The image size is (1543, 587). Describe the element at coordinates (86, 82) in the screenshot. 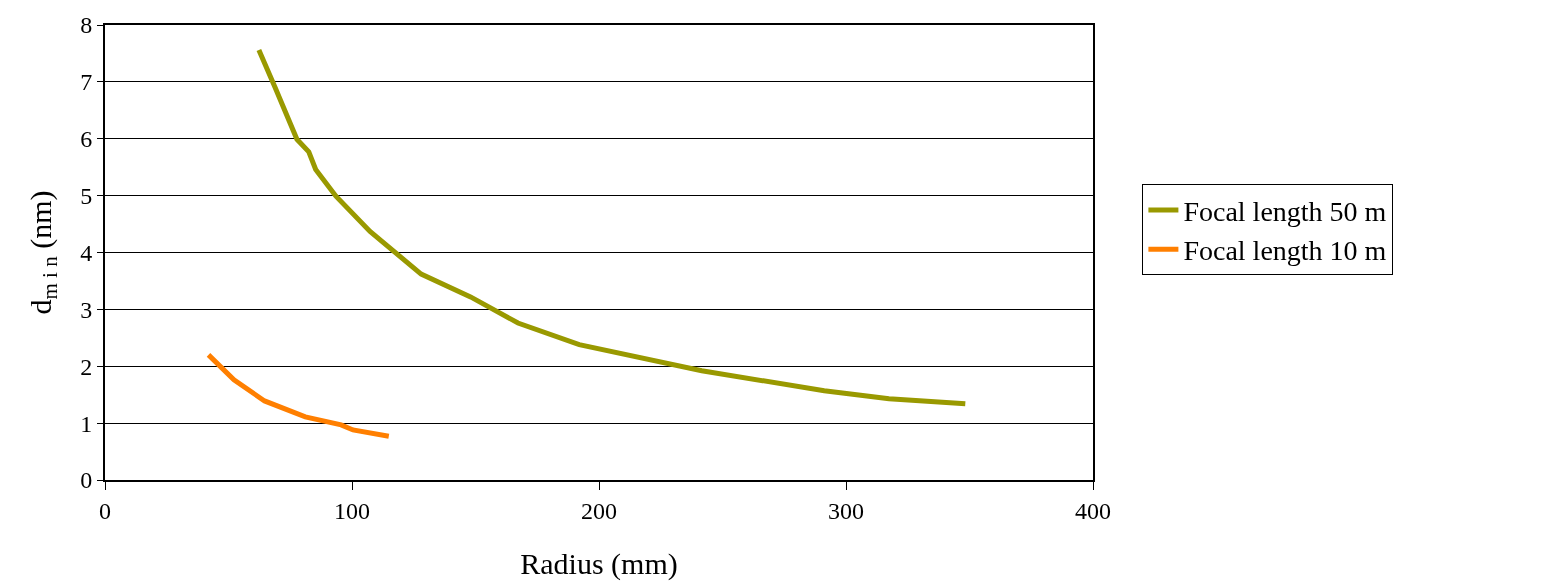

I see `y-tick-label: 7` at that location.